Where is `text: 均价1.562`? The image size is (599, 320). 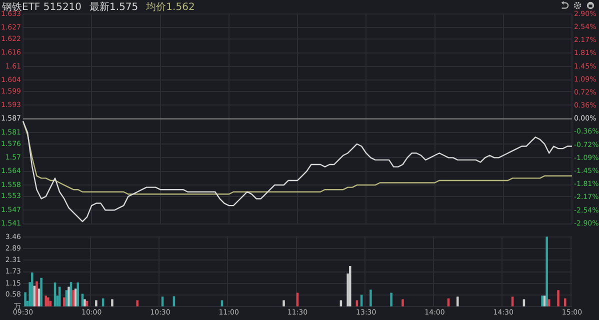
text: 均价1.562 is located at coordinates (170, 7).